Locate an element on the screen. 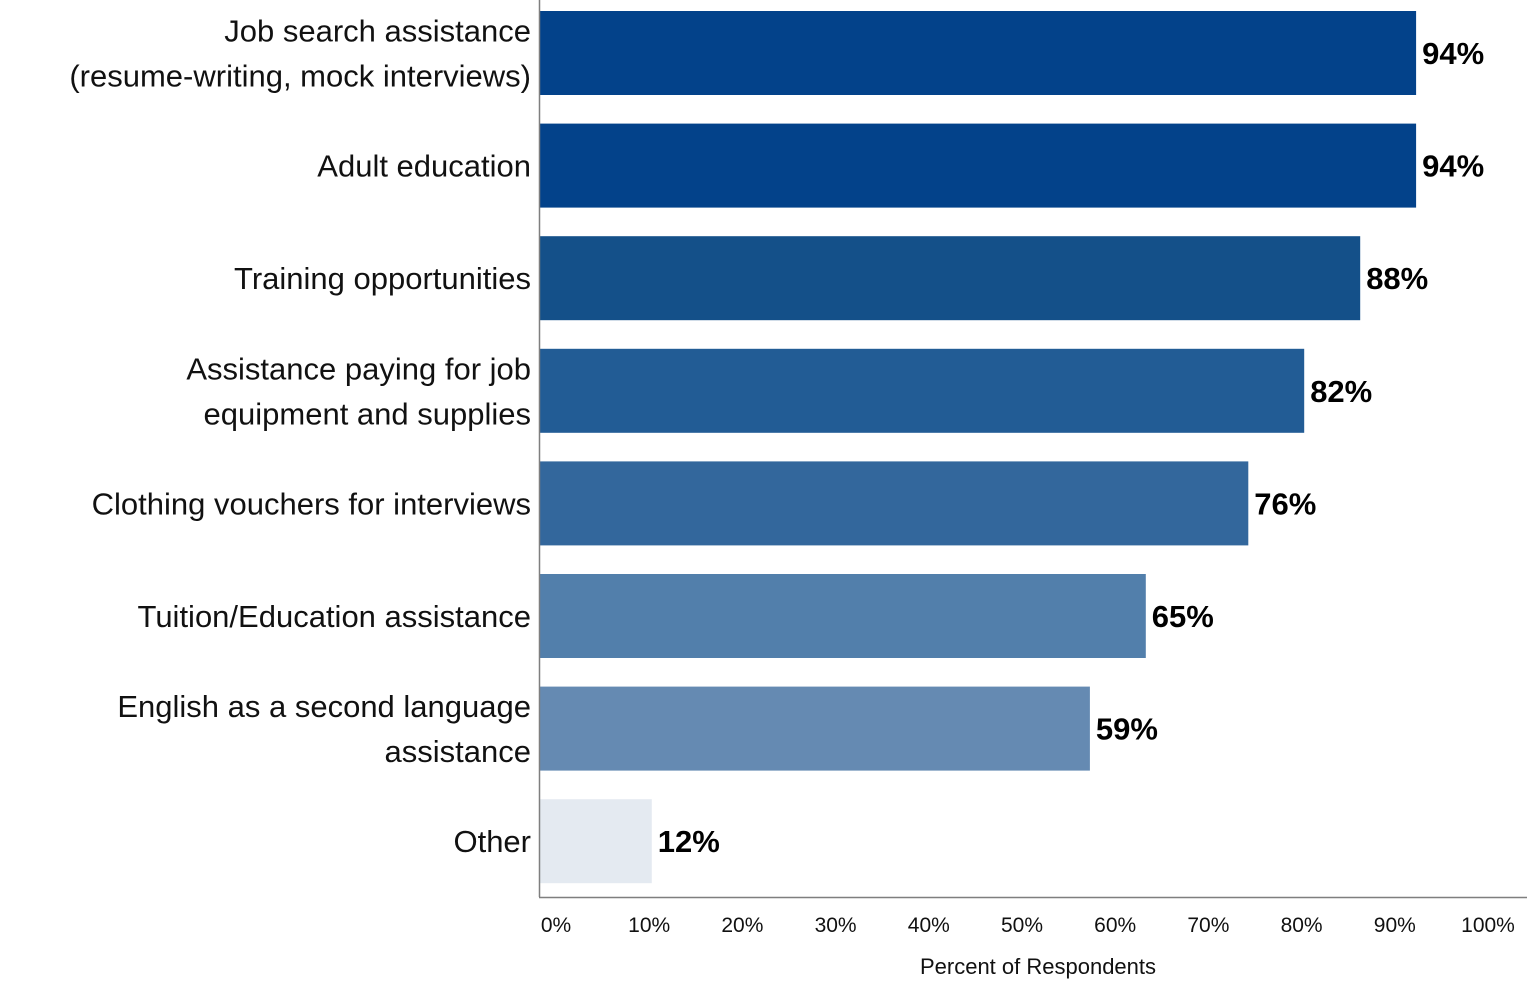 This screenshot has width=1527, height=986. data-label: 12% is located at coordinates (689, 841).